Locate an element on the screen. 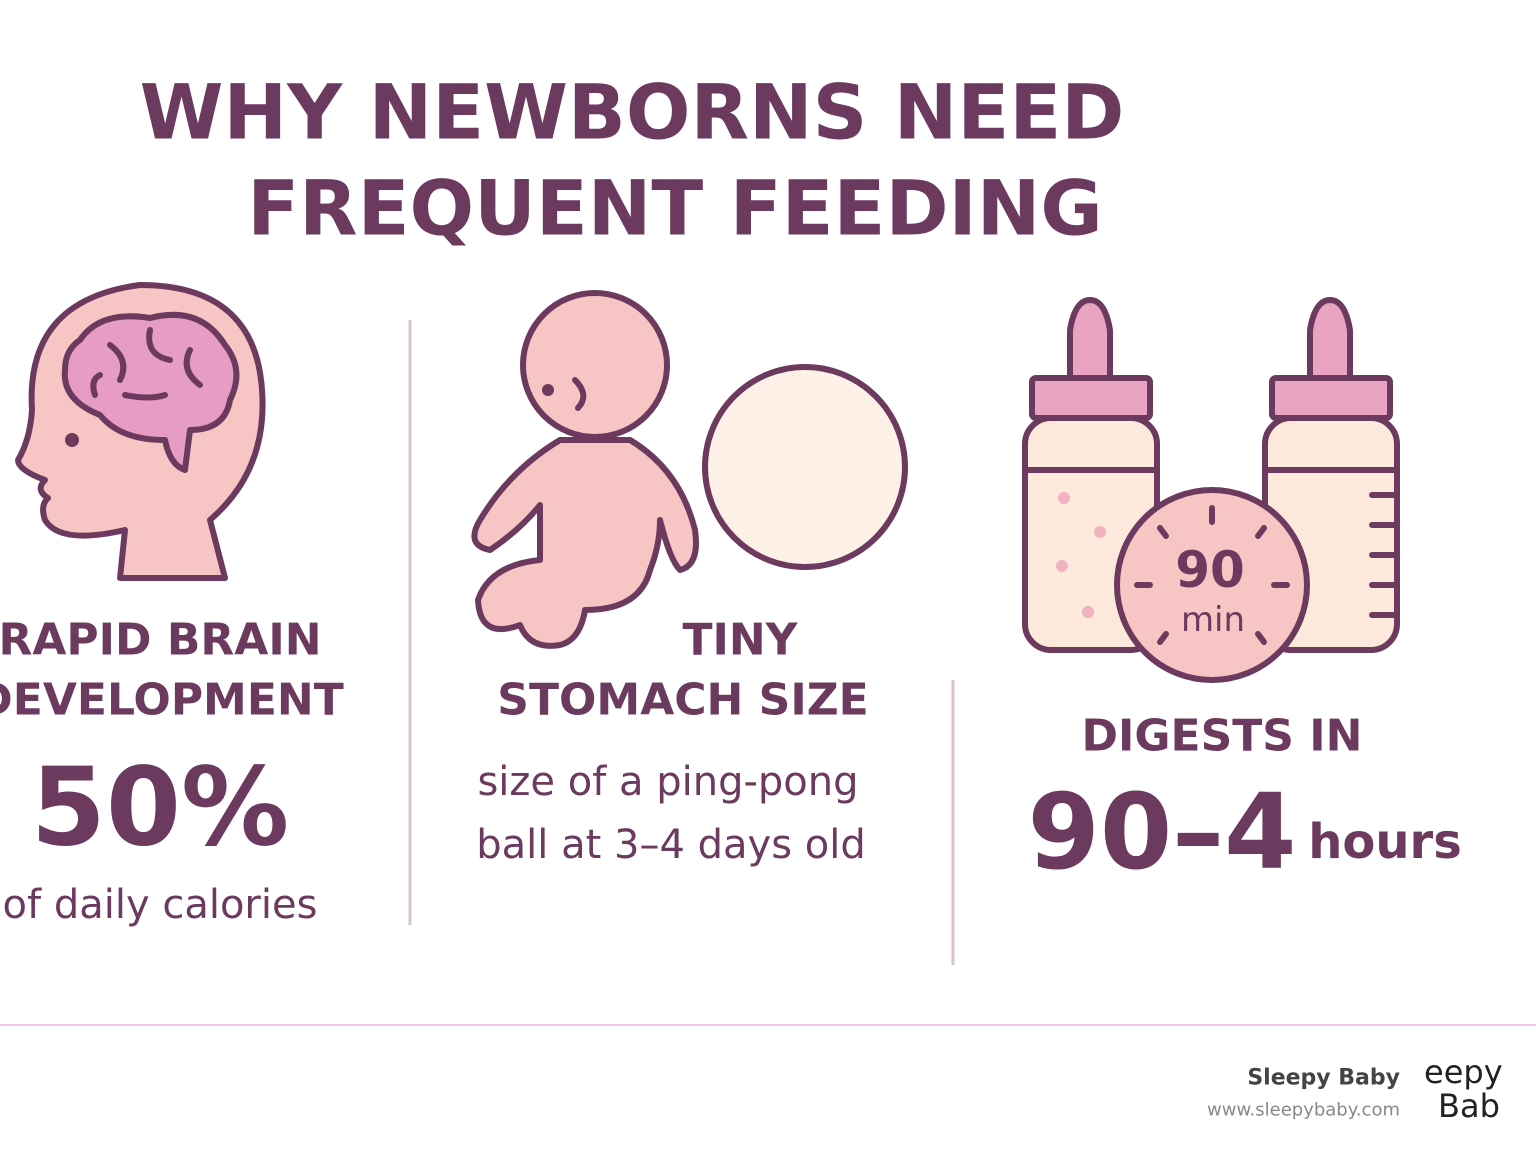 The image size is (1536, 1154). panel-caption: size of a ping-pong is located at coordinates (667, 782).